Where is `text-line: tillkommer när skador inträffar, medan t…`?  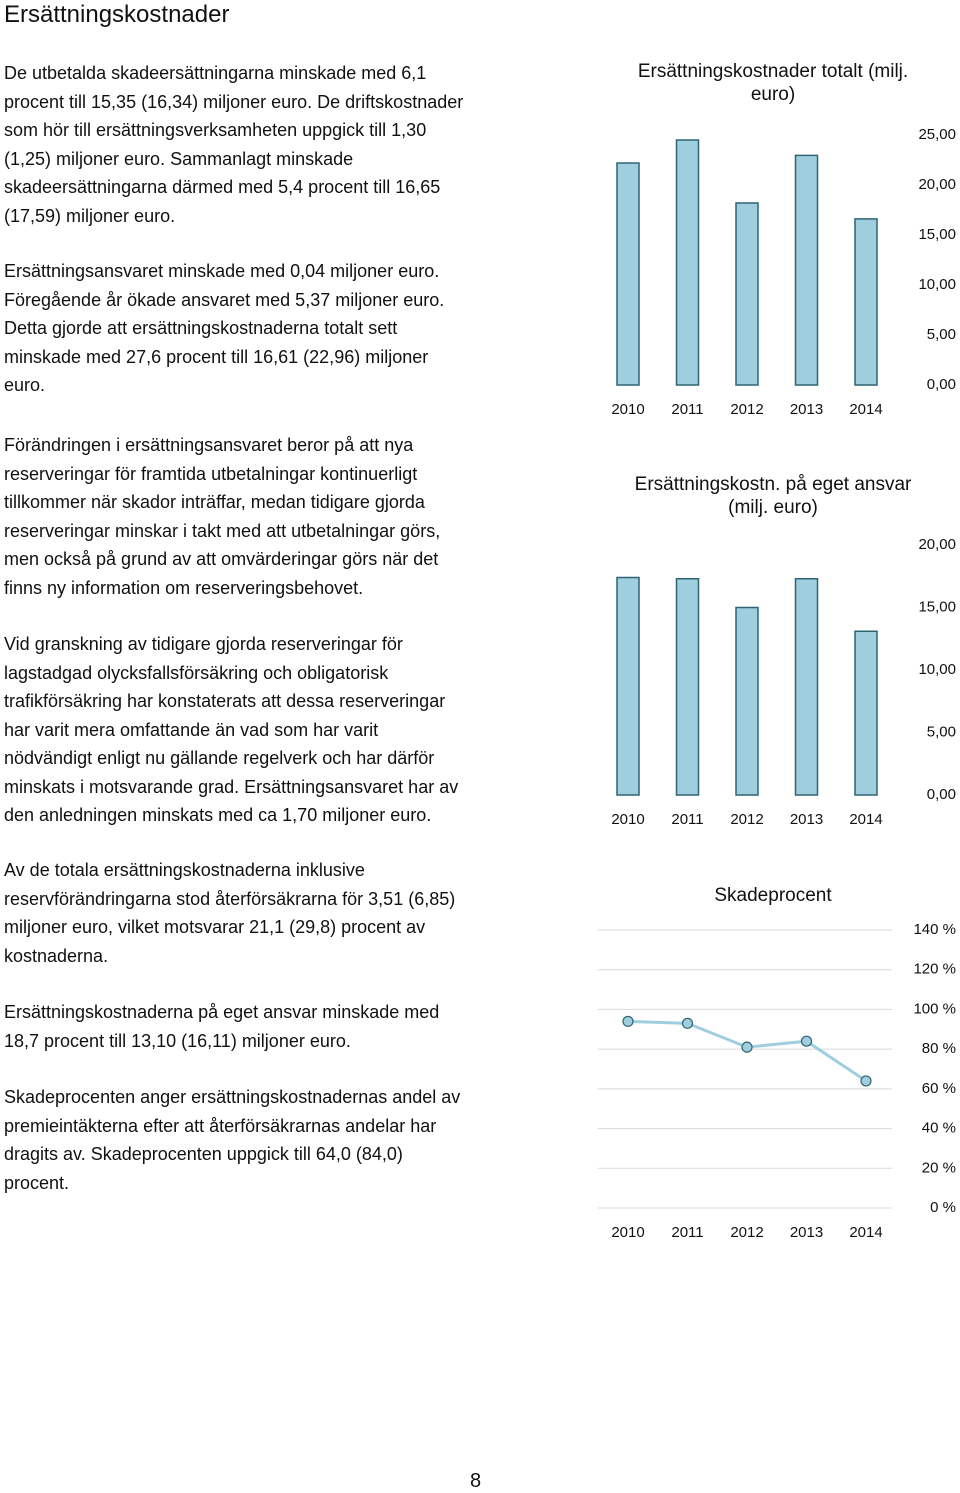 text-line: tillkommer när skador inträffar, medan t… is located at coordinates (214, 502).